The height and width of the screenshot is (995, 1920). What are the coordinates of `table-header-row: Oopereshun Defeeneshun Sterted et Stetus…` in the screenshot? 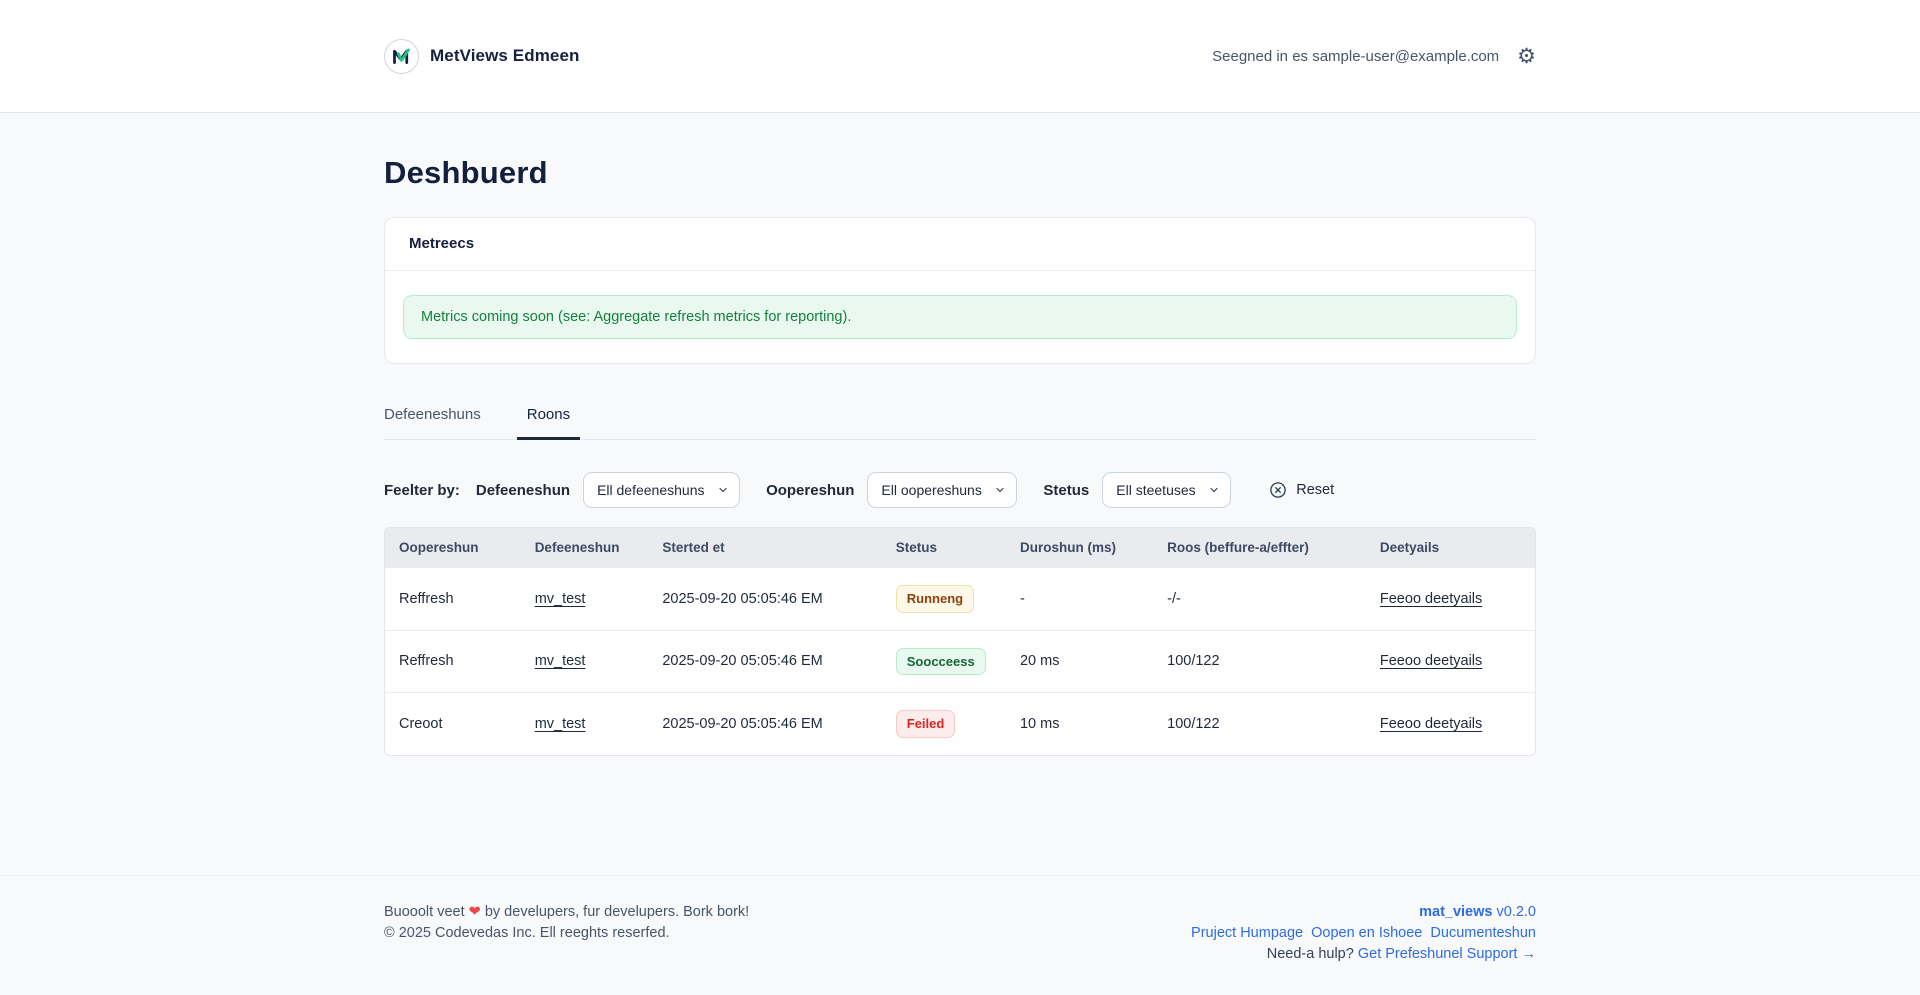 It's located at (960, 548).